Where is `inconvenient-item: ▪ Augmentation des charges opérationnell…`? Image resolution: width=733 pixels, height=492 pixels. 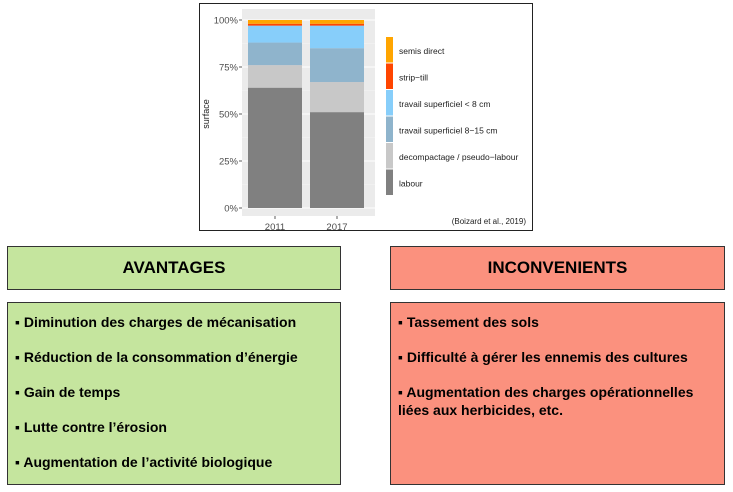 inconvenient-item: ▪ Augmentation des charges opérationnell… is located at coordinates (546, 401).